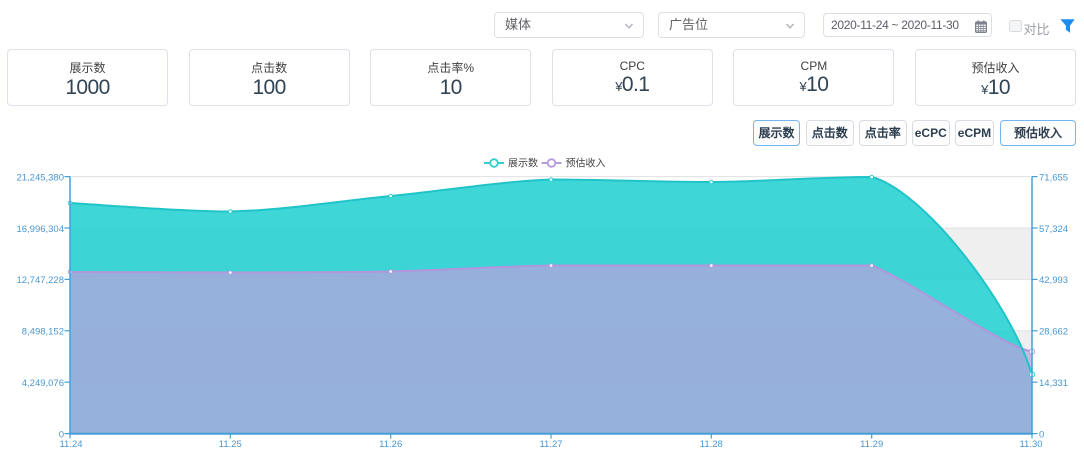 This screenshot has width=1084, height=460. I want to click on svg-text: 16,996,304, so click(40, 229).